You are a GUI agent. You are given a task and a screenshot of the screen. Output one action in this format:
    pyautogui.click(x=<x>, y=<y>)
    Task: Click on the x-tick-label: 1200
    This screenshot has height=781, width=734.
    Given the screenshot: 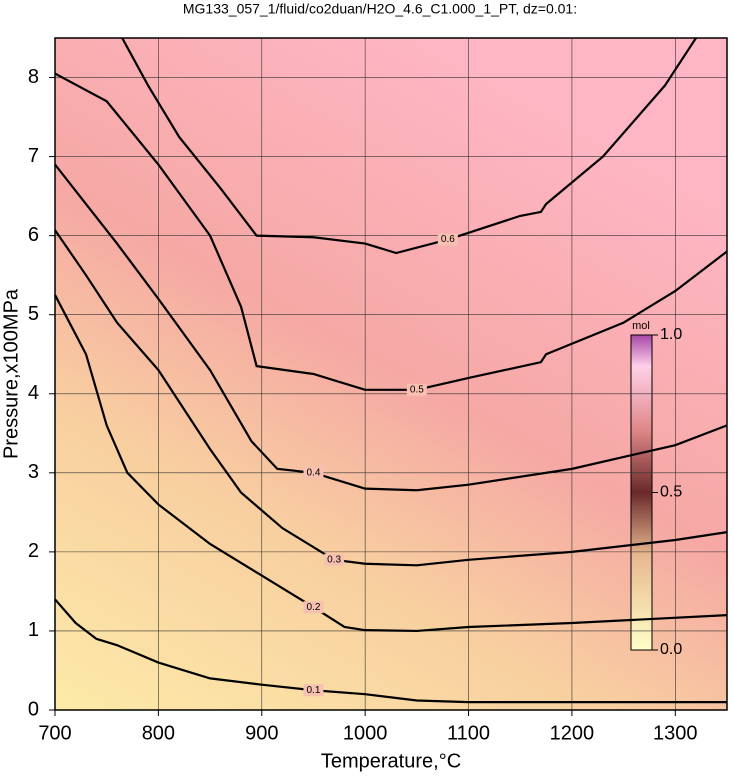 What is the action you would take?
    pyautogui.click(x=572, y=733)
    